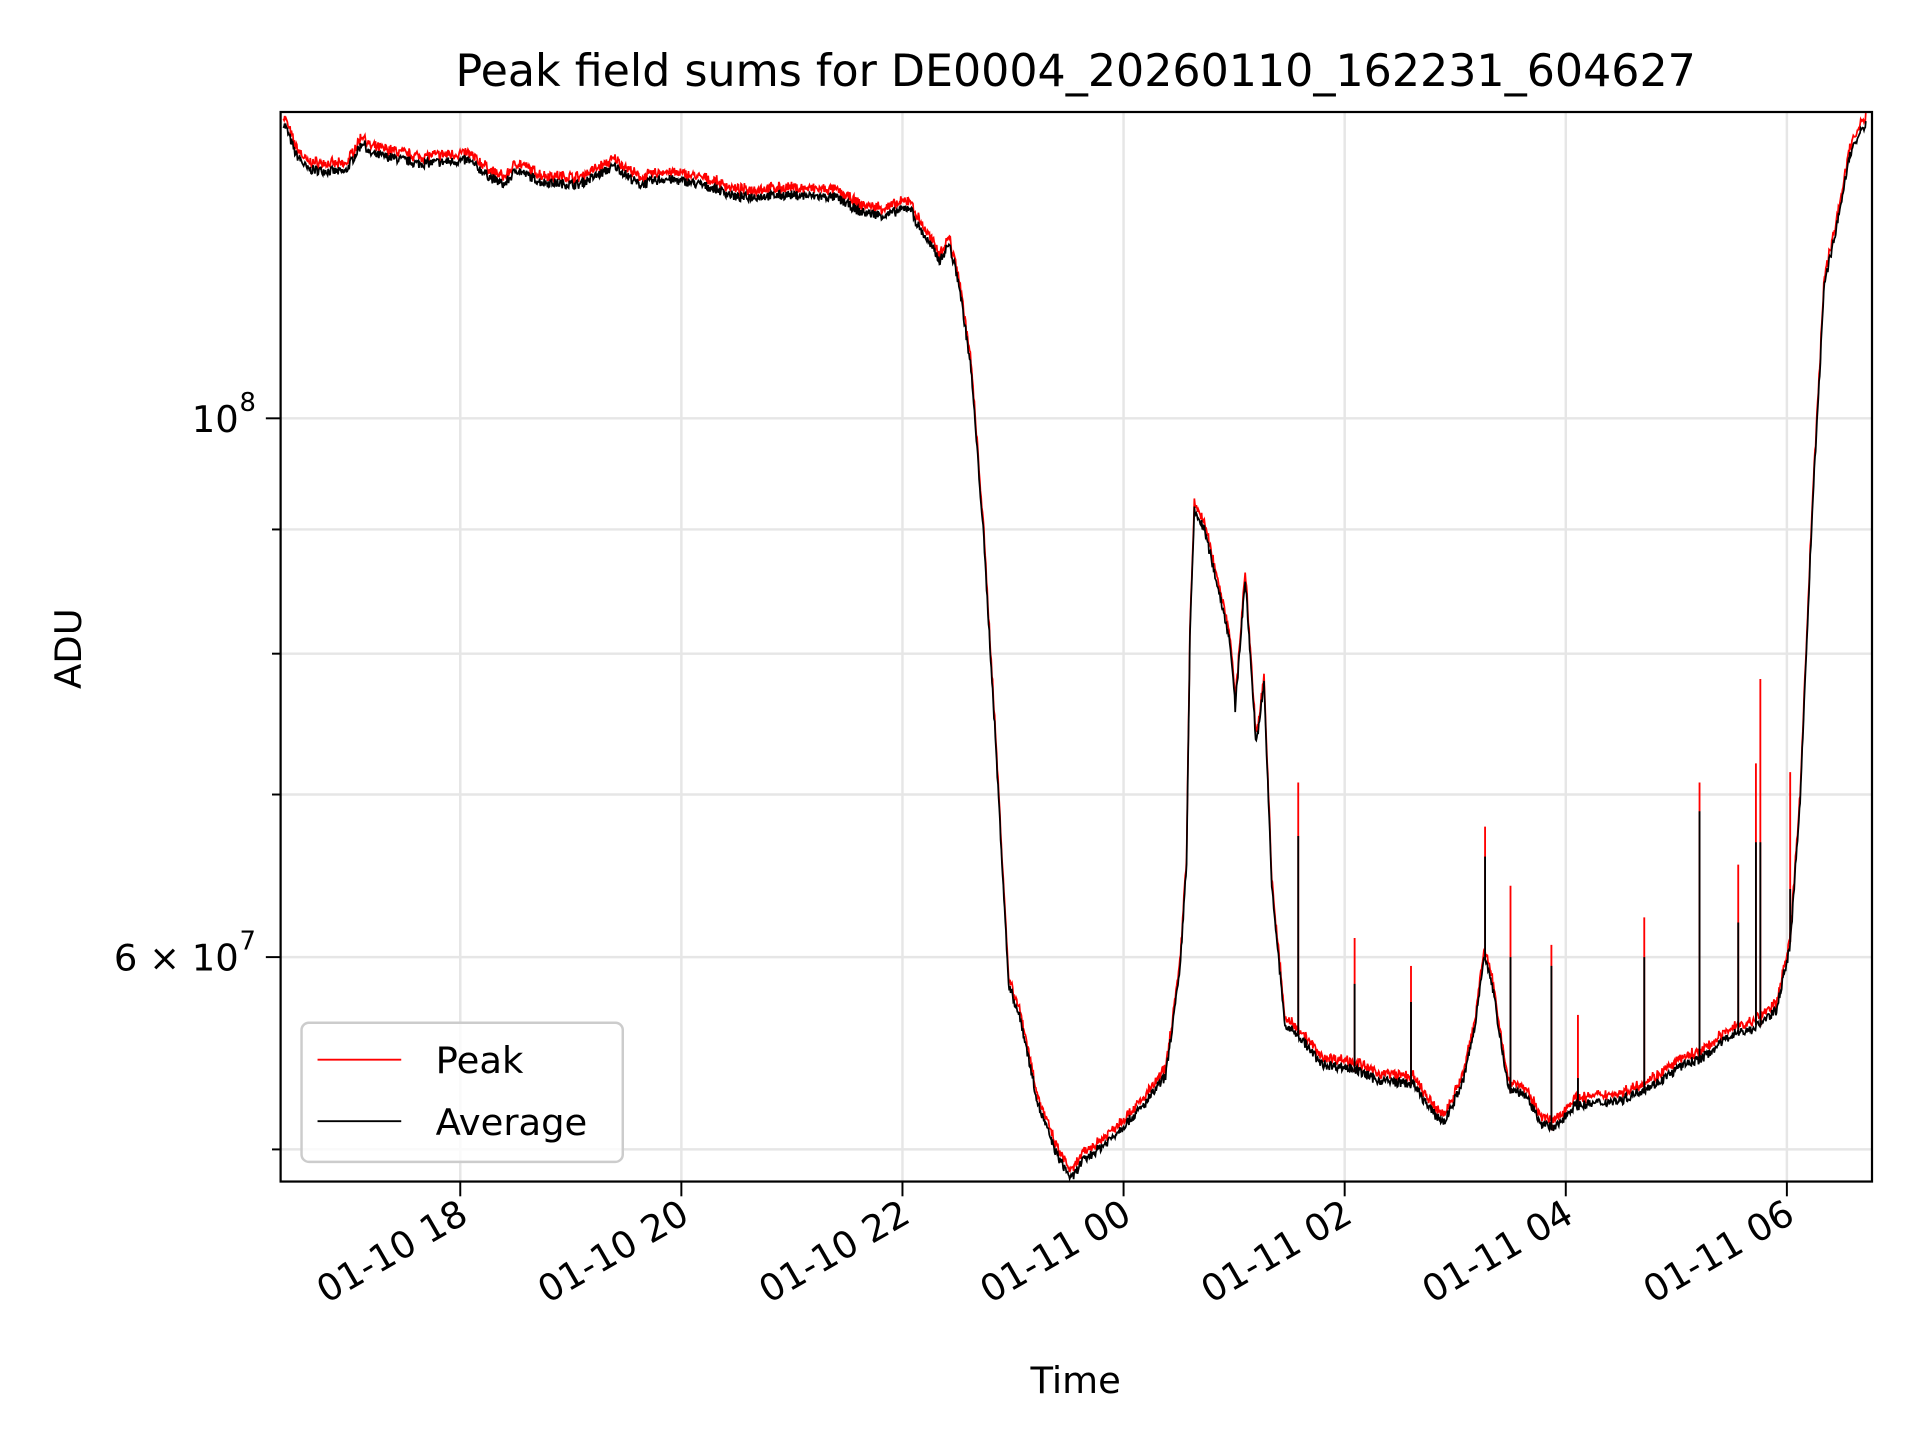  What do you see at coordinates (1075, 1380) in the screenshot?
I see `x-axis-label: Time` at bounding box center [1075, 1380].